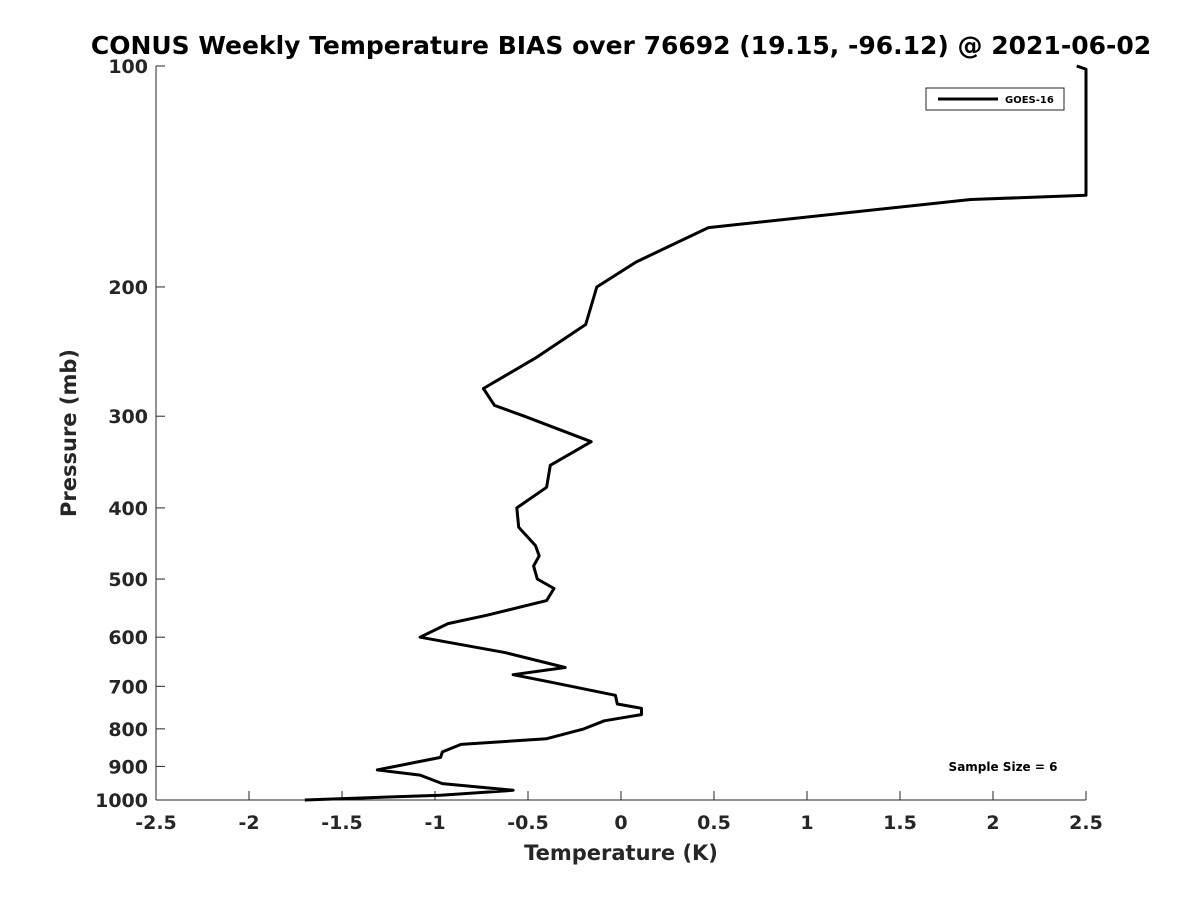  What do you see at coordinates (992, 823) in the screenshot?
I see `x-tick-label: 2` at bounding box center [992, 823].